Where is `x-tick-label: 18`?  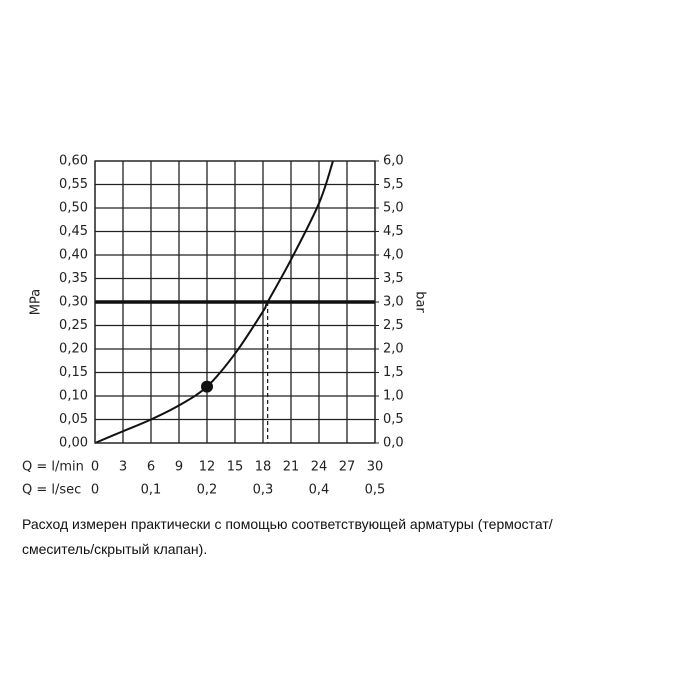 x-tick-label: 18 is located at coordinates (263, 467).